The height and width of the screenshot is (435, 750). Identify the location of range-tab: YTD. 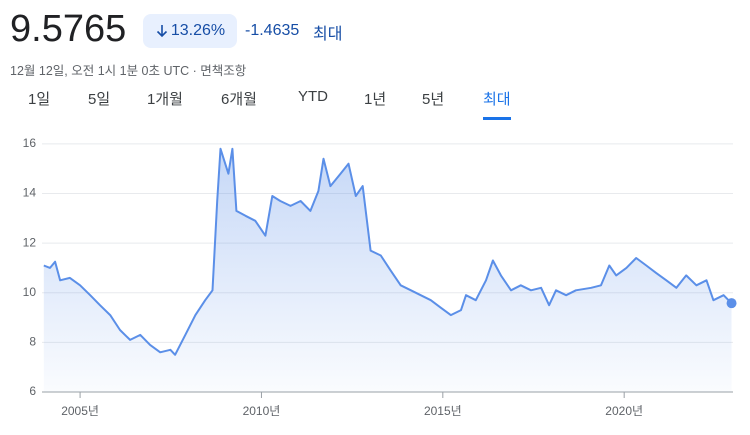
(313, 96).